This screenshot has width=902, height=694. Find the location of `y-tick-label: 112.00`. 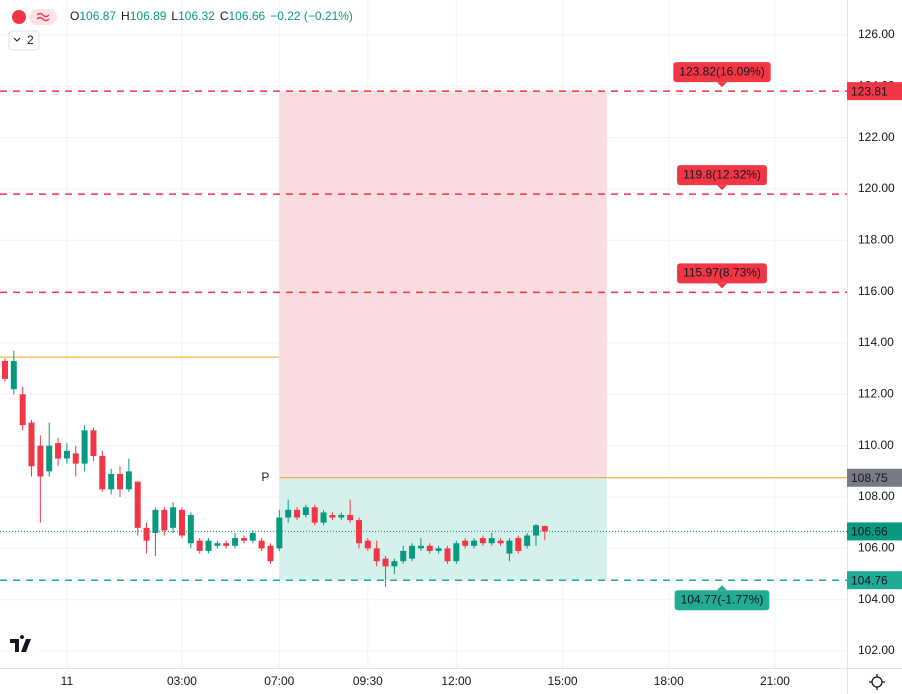

y-tick-label: 112.00 is located at coordinates (876, 394).